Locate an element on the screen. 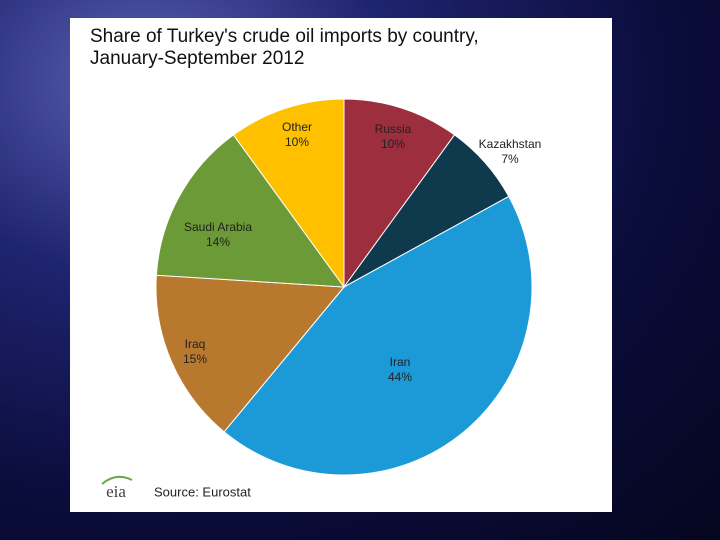 The width and height of the screenshot is (720, 540). slice-label: Russia is located at coordinates (393, 129).